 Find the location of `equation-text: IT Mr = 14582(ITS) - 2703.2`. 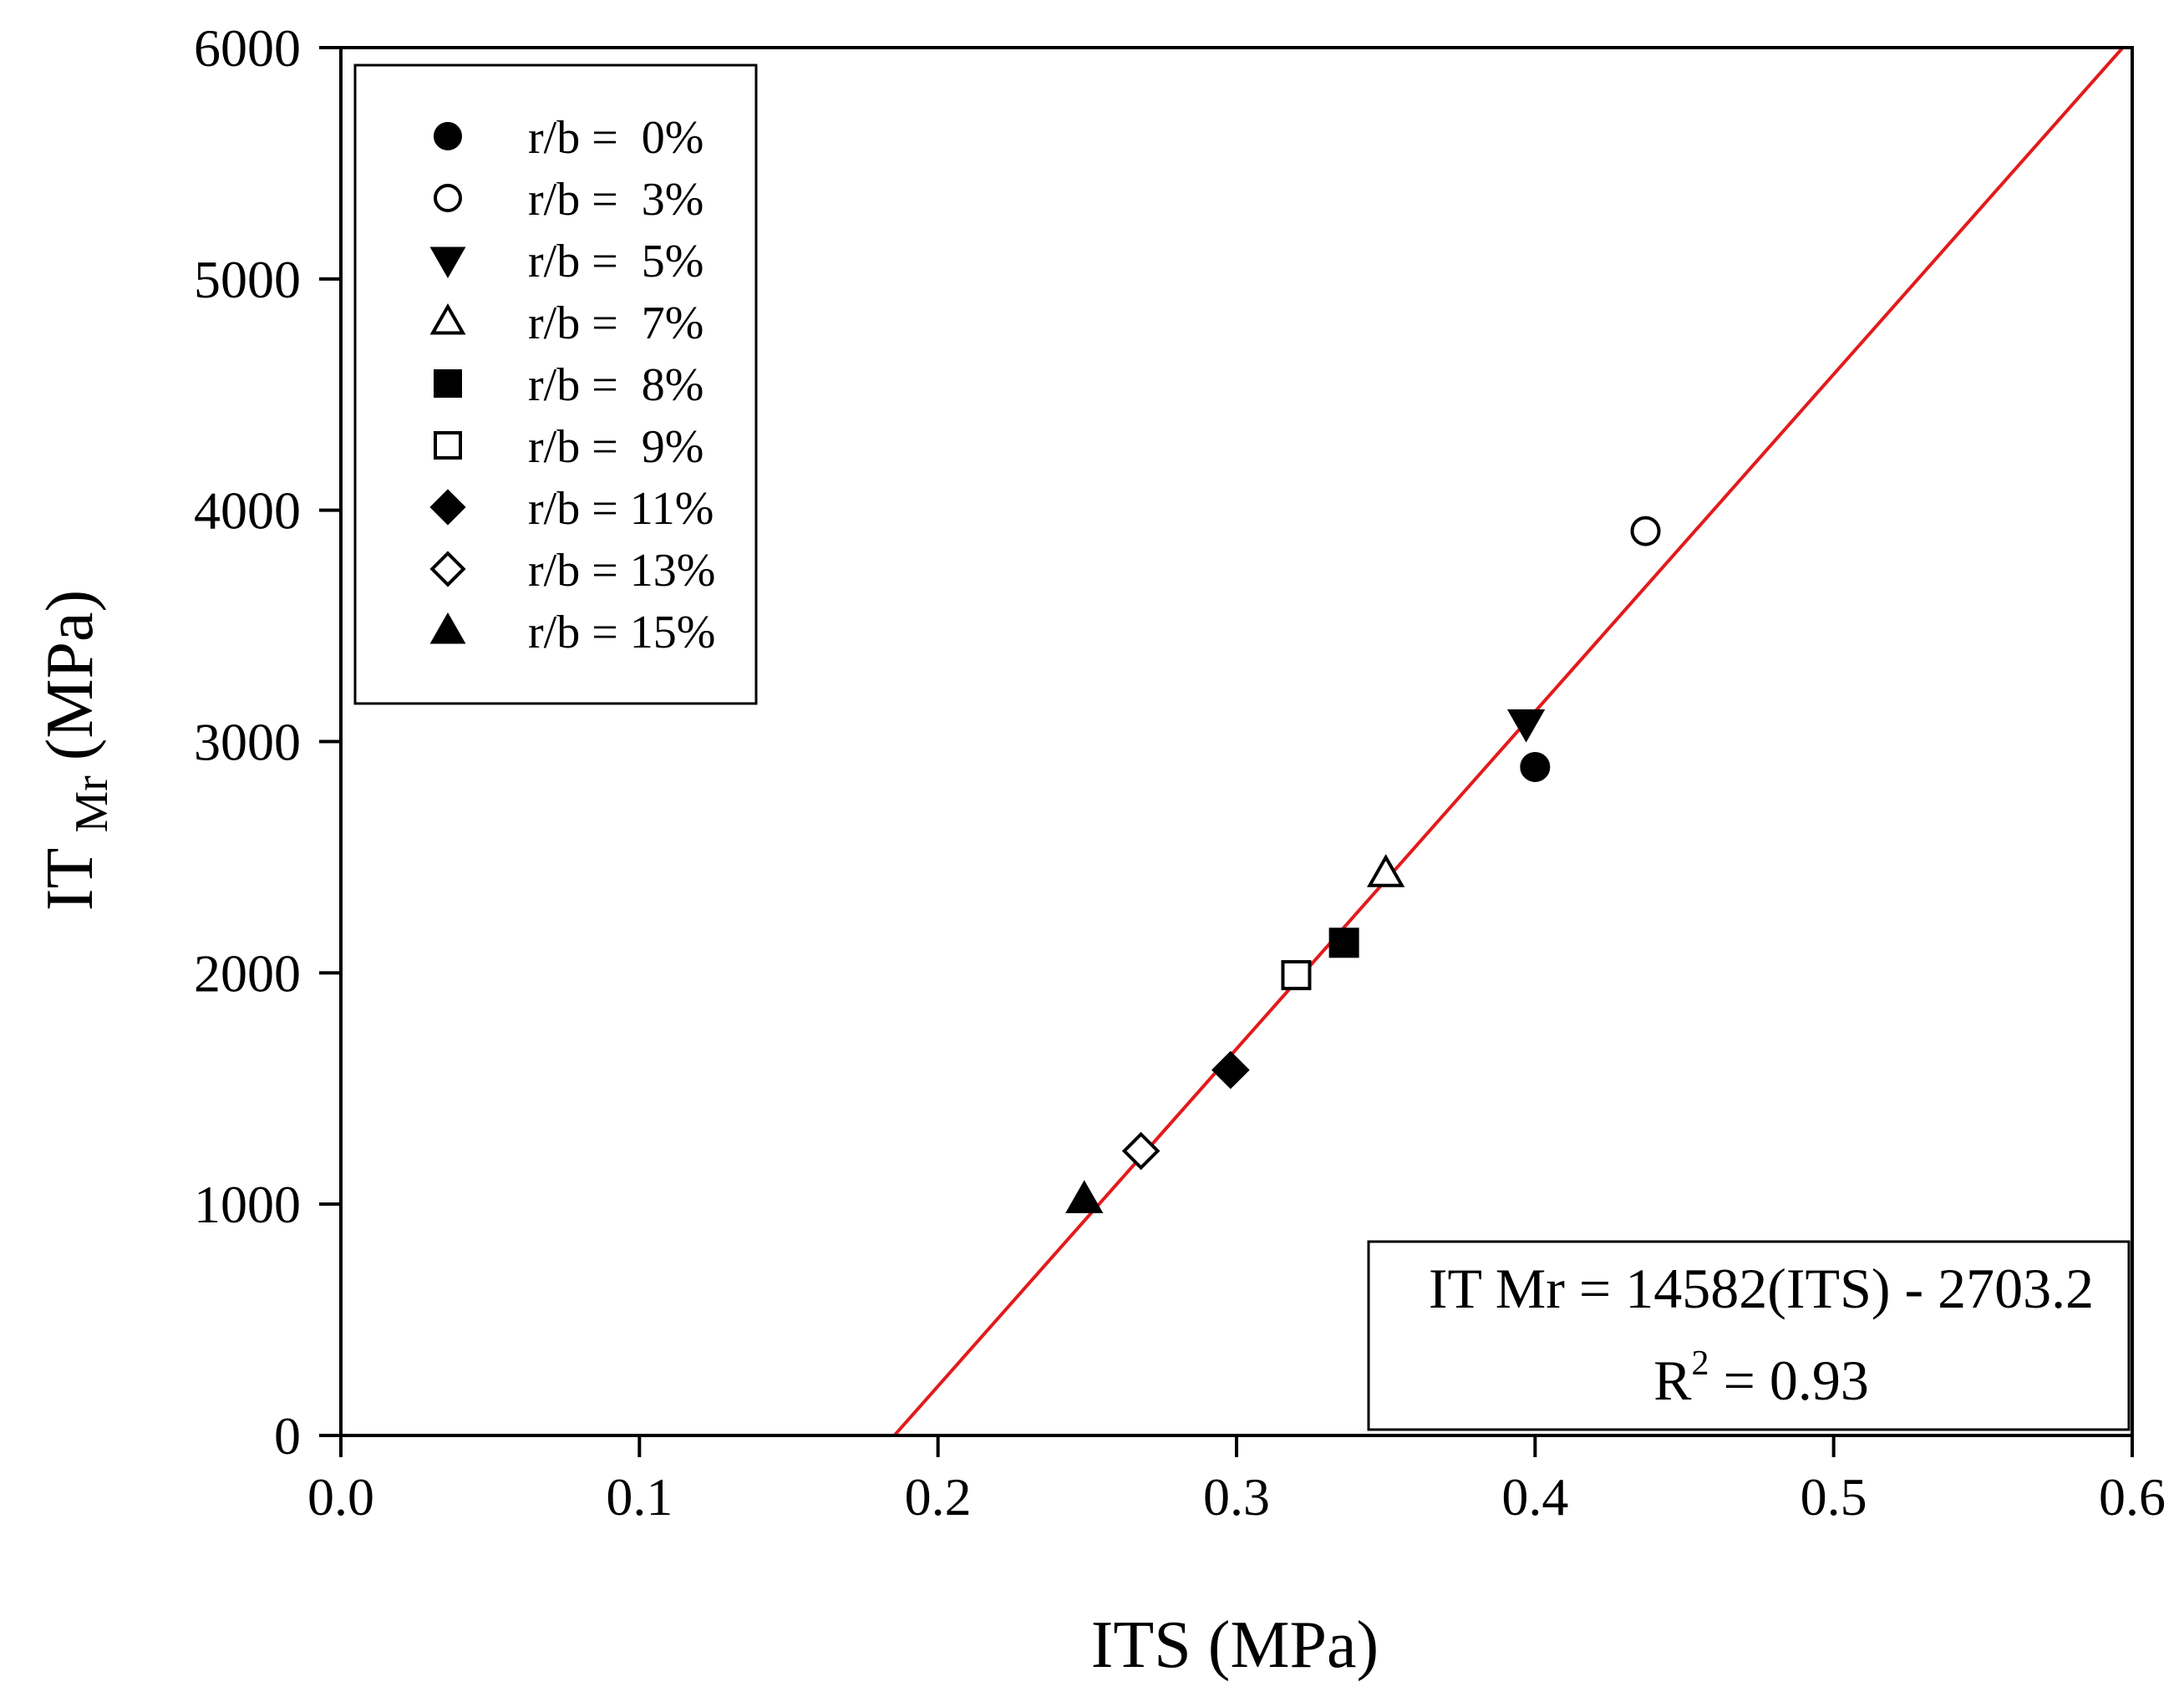

equation-text: IT Mr = 14582(ITS) - 2703.2 is located at coordinates (1761, 1288).